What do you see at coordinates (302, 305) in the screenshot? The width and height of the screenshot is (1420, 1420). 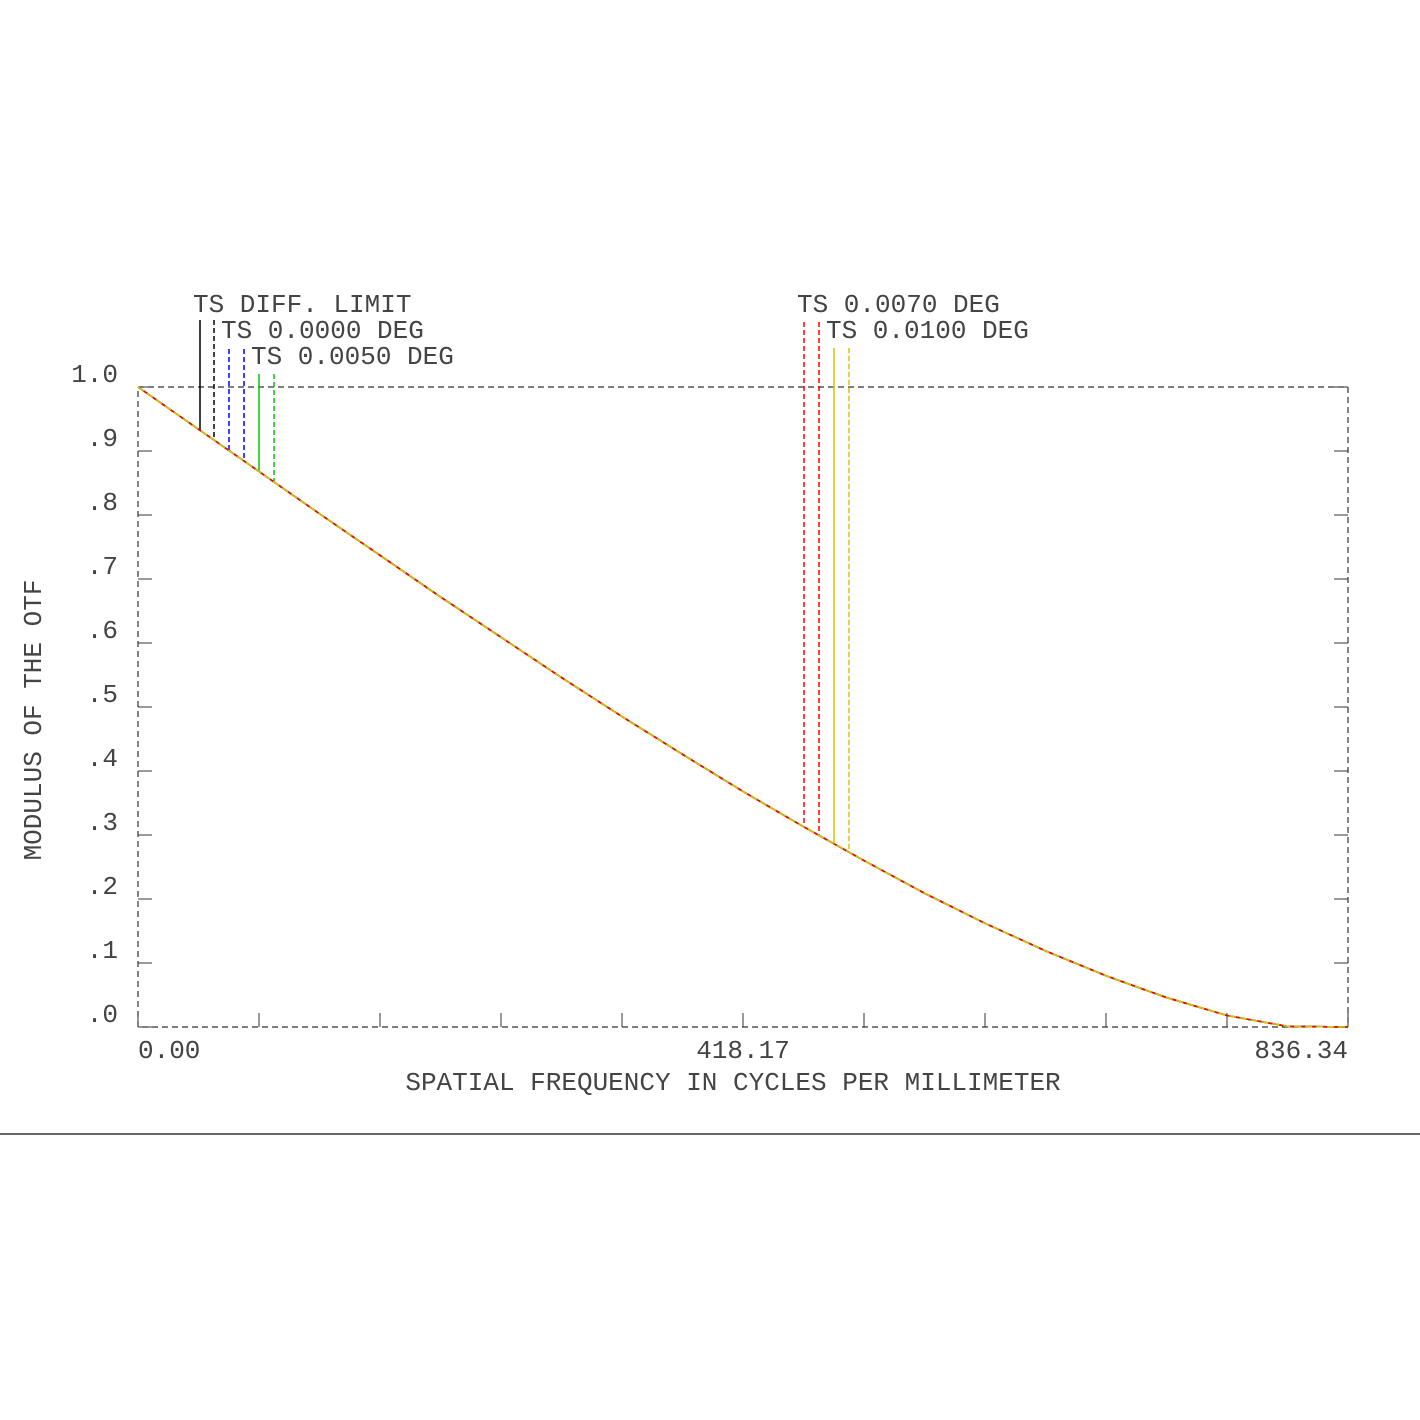 I see `legend-label: TS DIFF. LIMIT` at bounding box center [302, 305].